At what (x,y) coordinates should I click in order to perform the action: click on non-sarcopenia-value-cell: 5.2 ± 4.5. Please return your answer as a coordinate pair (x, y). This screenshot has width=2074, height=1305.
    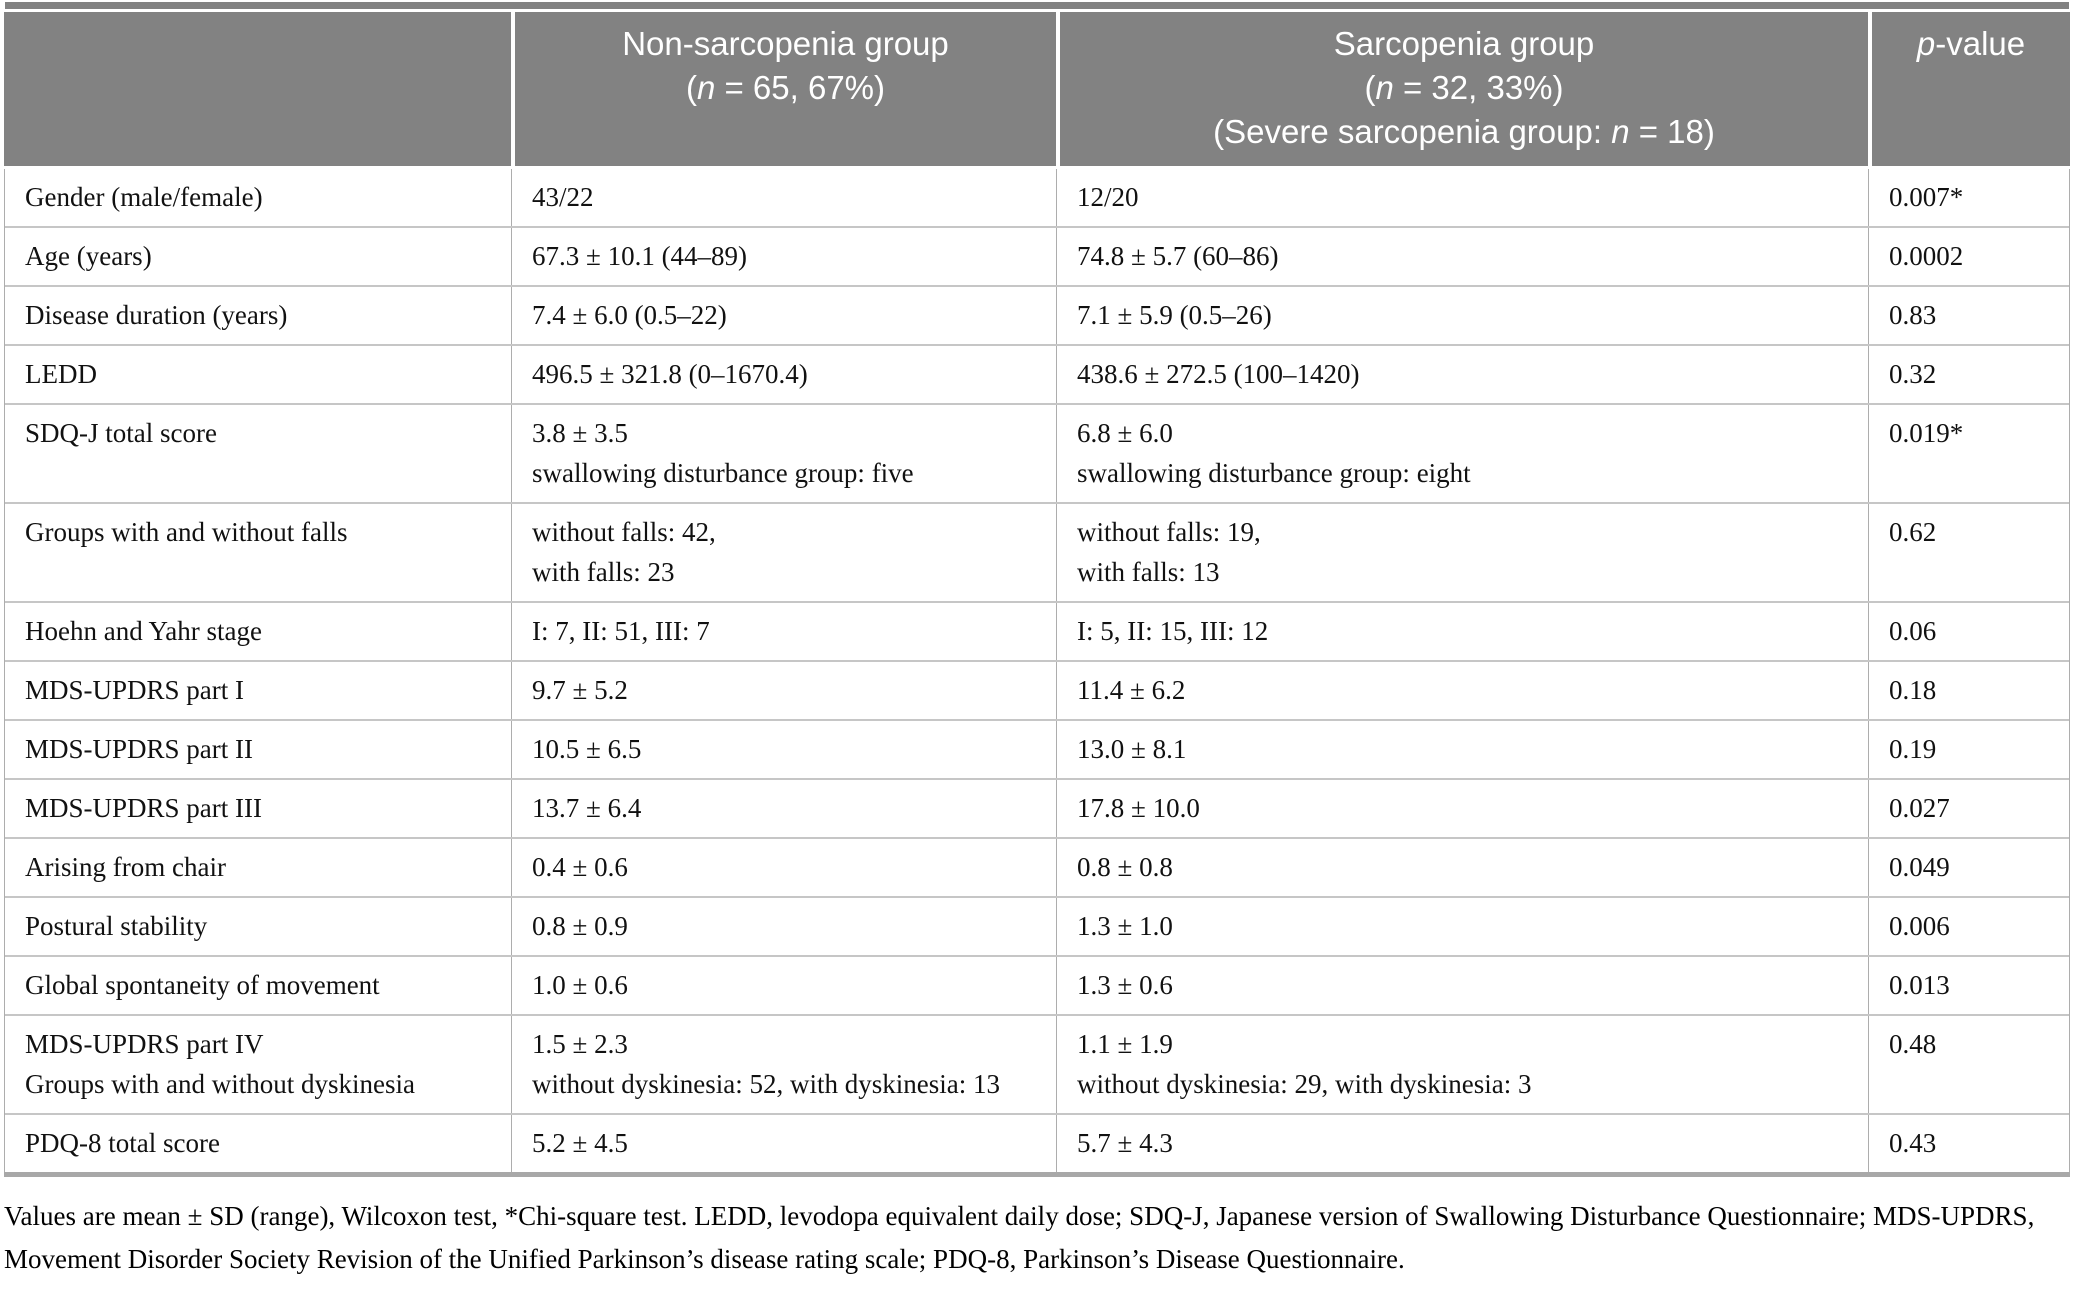
    Looking at the image, I should click on (783, 1143).